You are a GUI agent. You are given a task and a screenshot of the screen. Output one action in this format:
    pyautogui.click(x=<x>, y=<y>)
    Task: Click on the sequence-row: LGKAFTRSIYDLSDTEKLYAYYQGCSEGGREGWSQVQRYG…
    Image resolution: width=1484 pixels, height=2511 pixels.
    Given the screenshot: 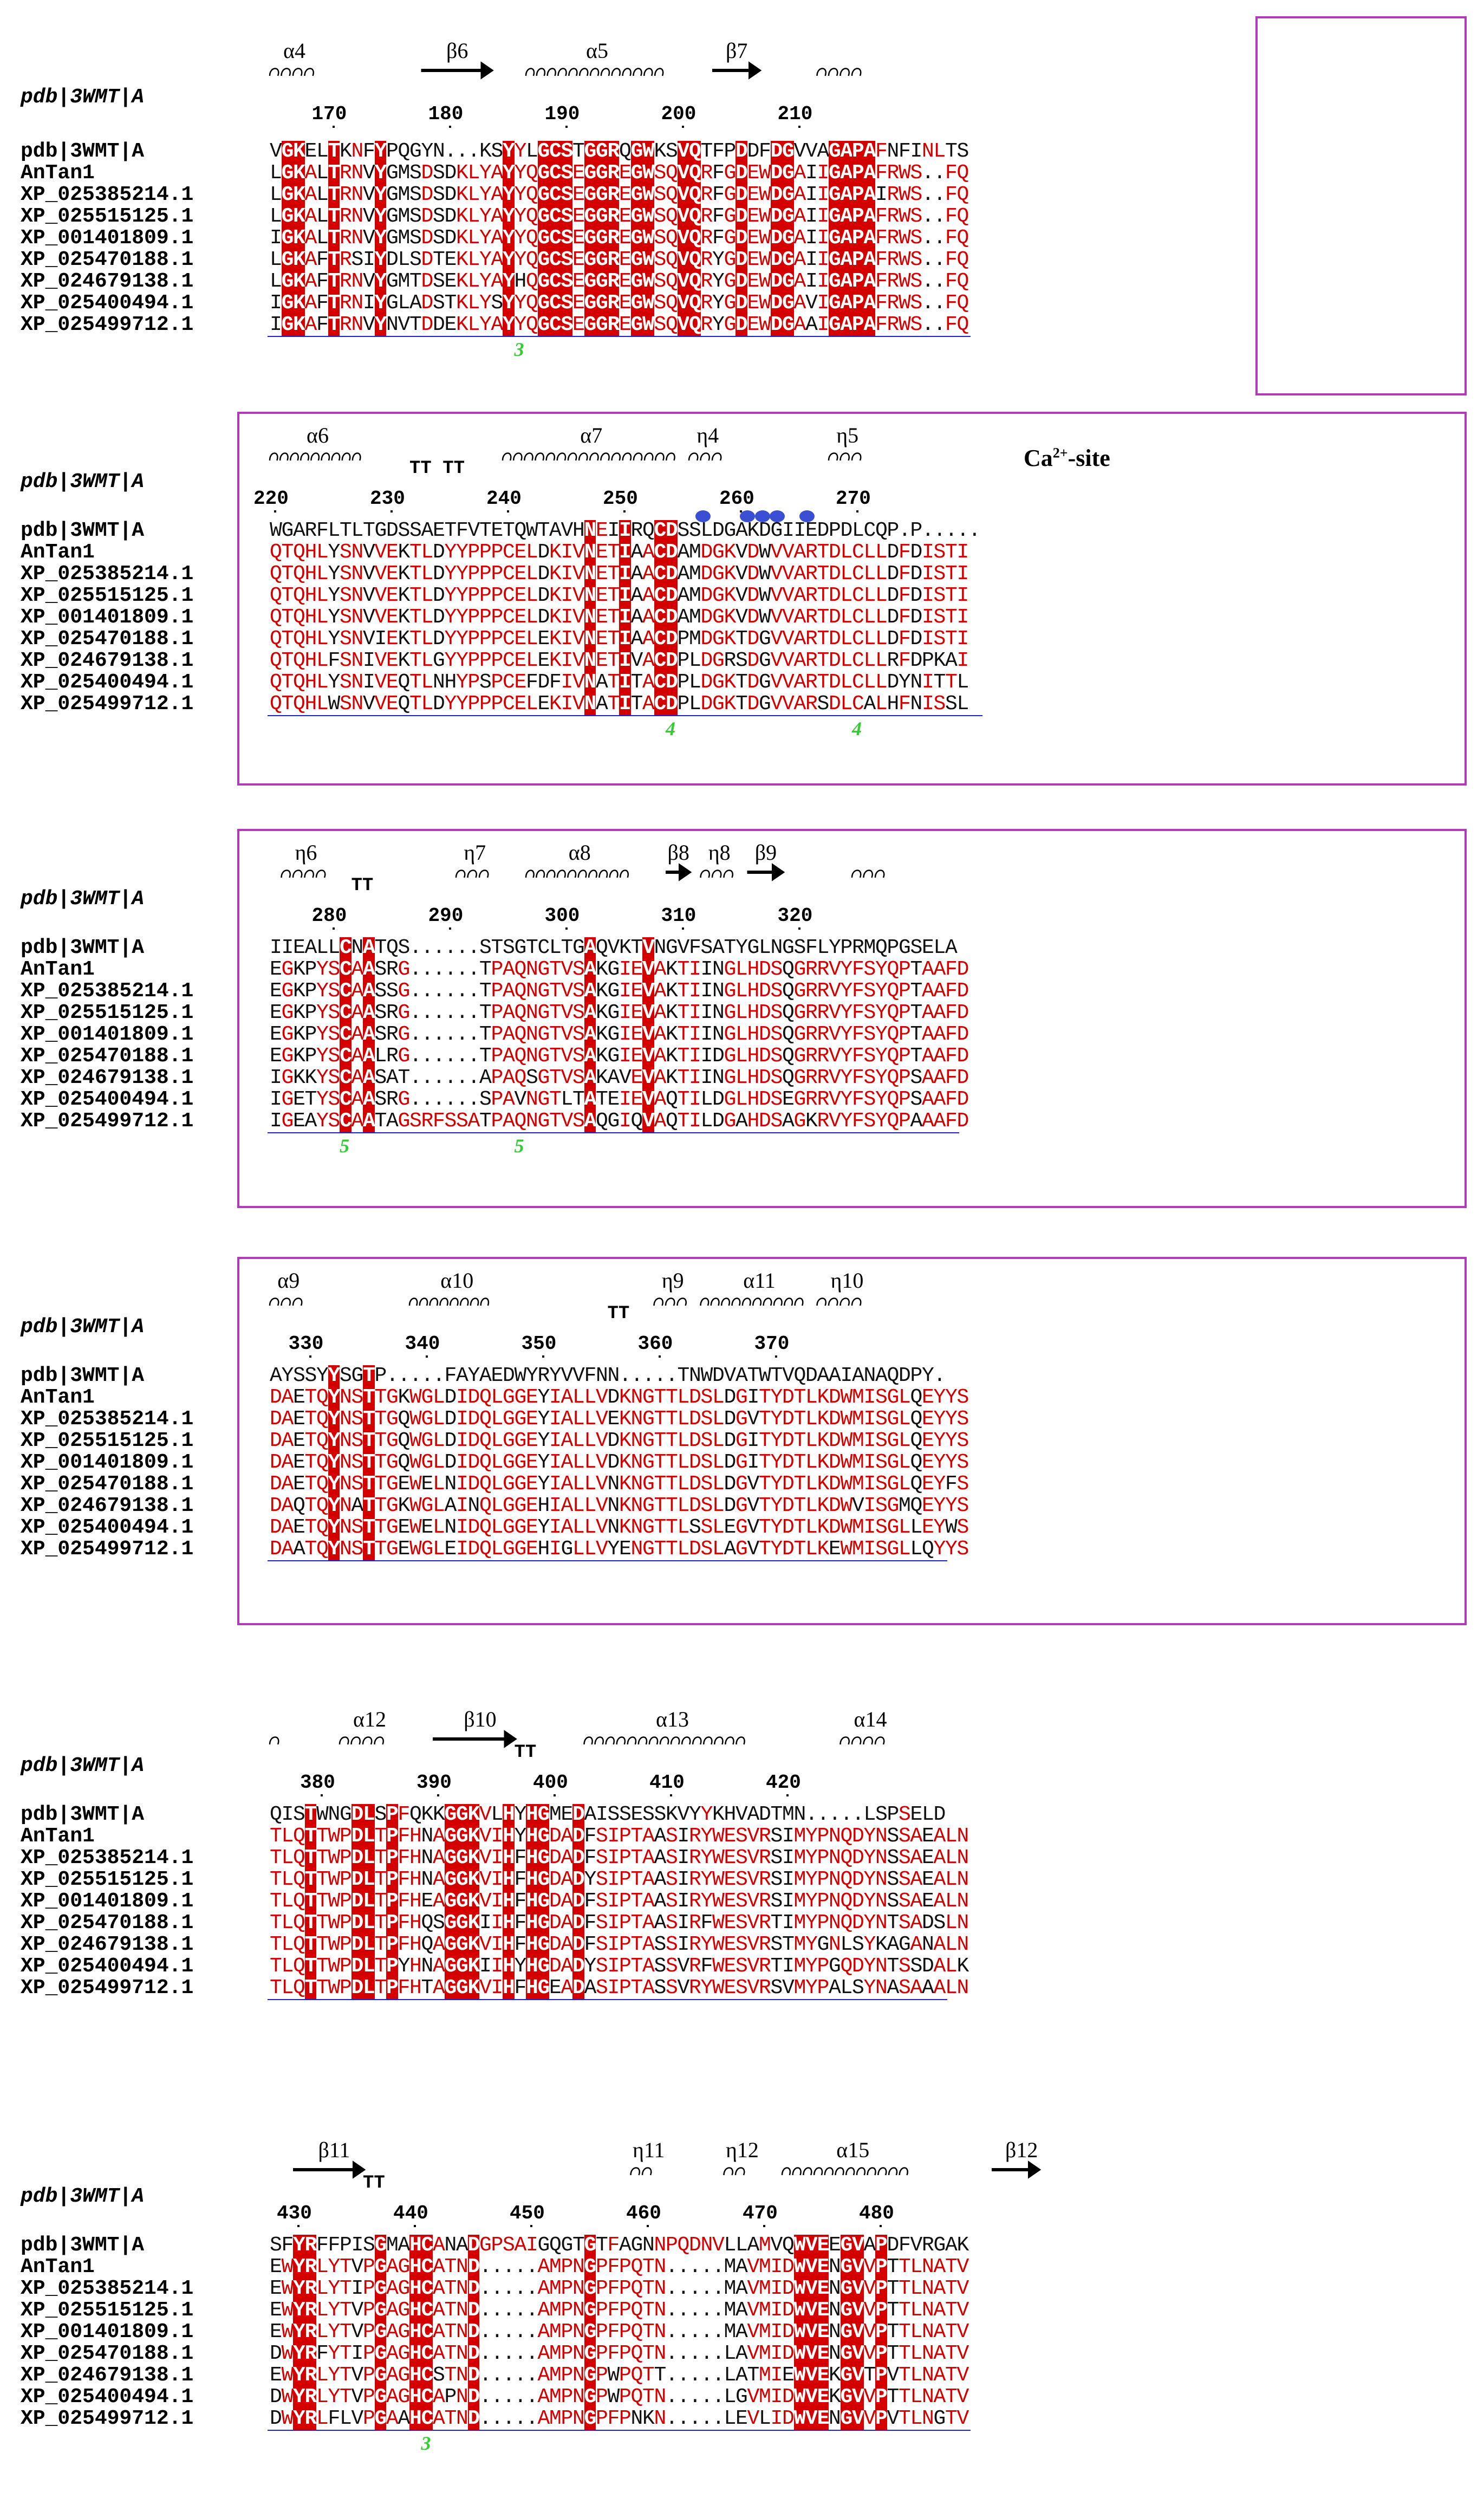 What is the action you would take?
    pyautogui.click(x=619, y=259)
    